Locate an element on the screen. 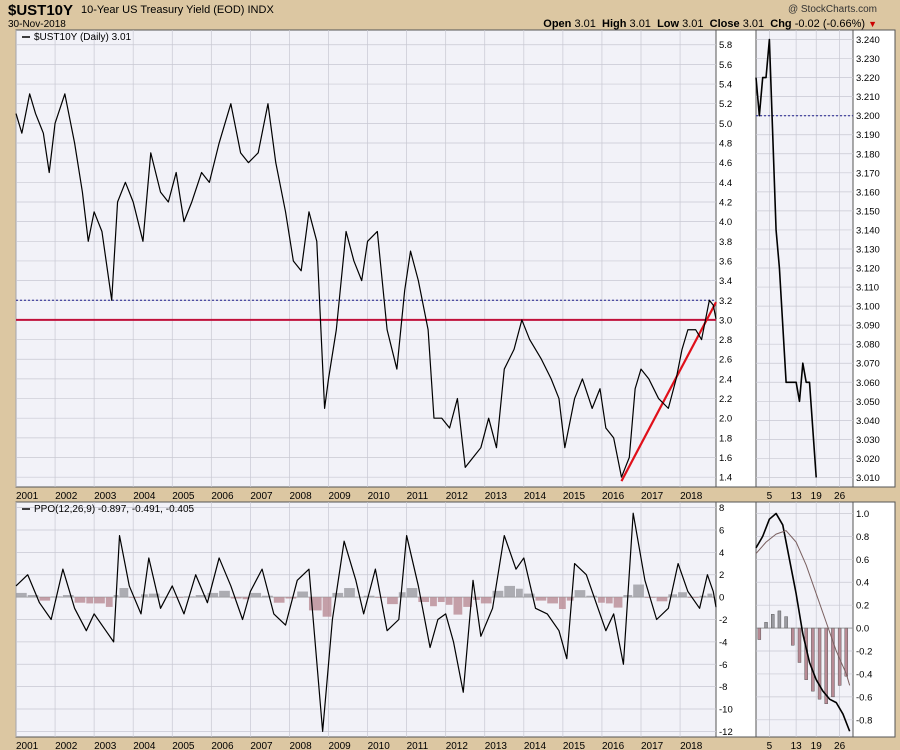 The width and height of the screenshot is (900, 750). main-x-tick-label: 2015 is located at coordinates (574, 496).